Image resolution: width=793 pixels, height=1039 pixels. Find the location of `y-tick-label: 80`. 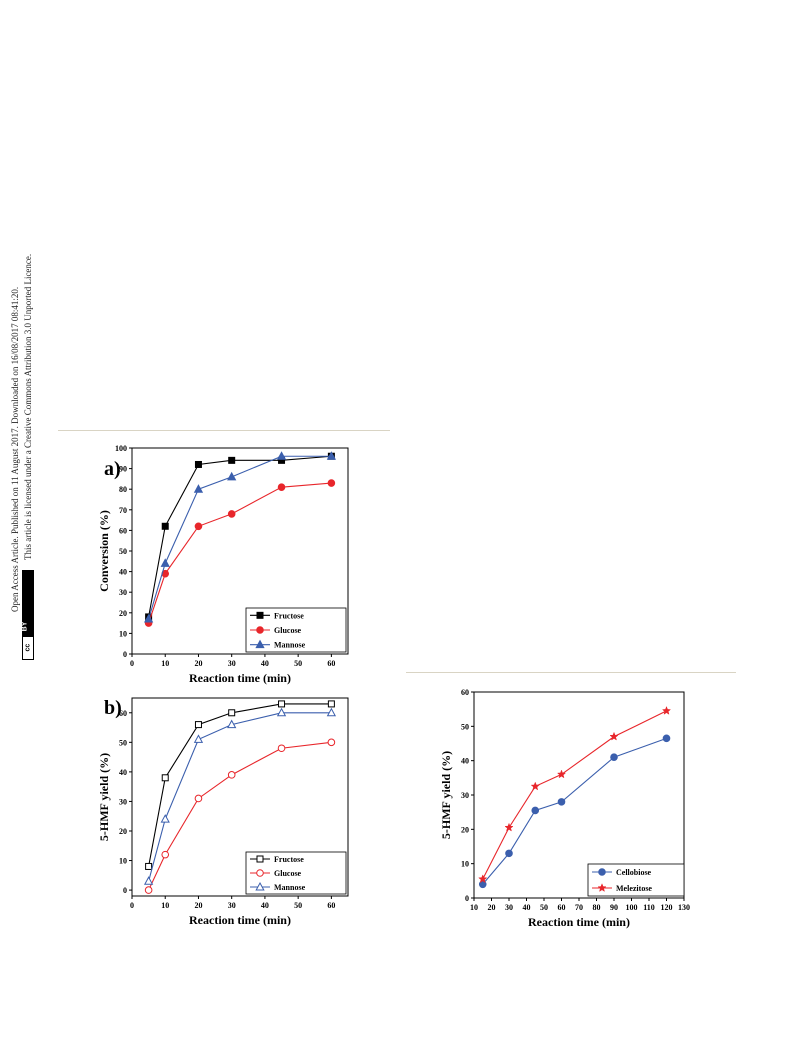

y-tick-label: 80 is located at coordinates (123, 489).